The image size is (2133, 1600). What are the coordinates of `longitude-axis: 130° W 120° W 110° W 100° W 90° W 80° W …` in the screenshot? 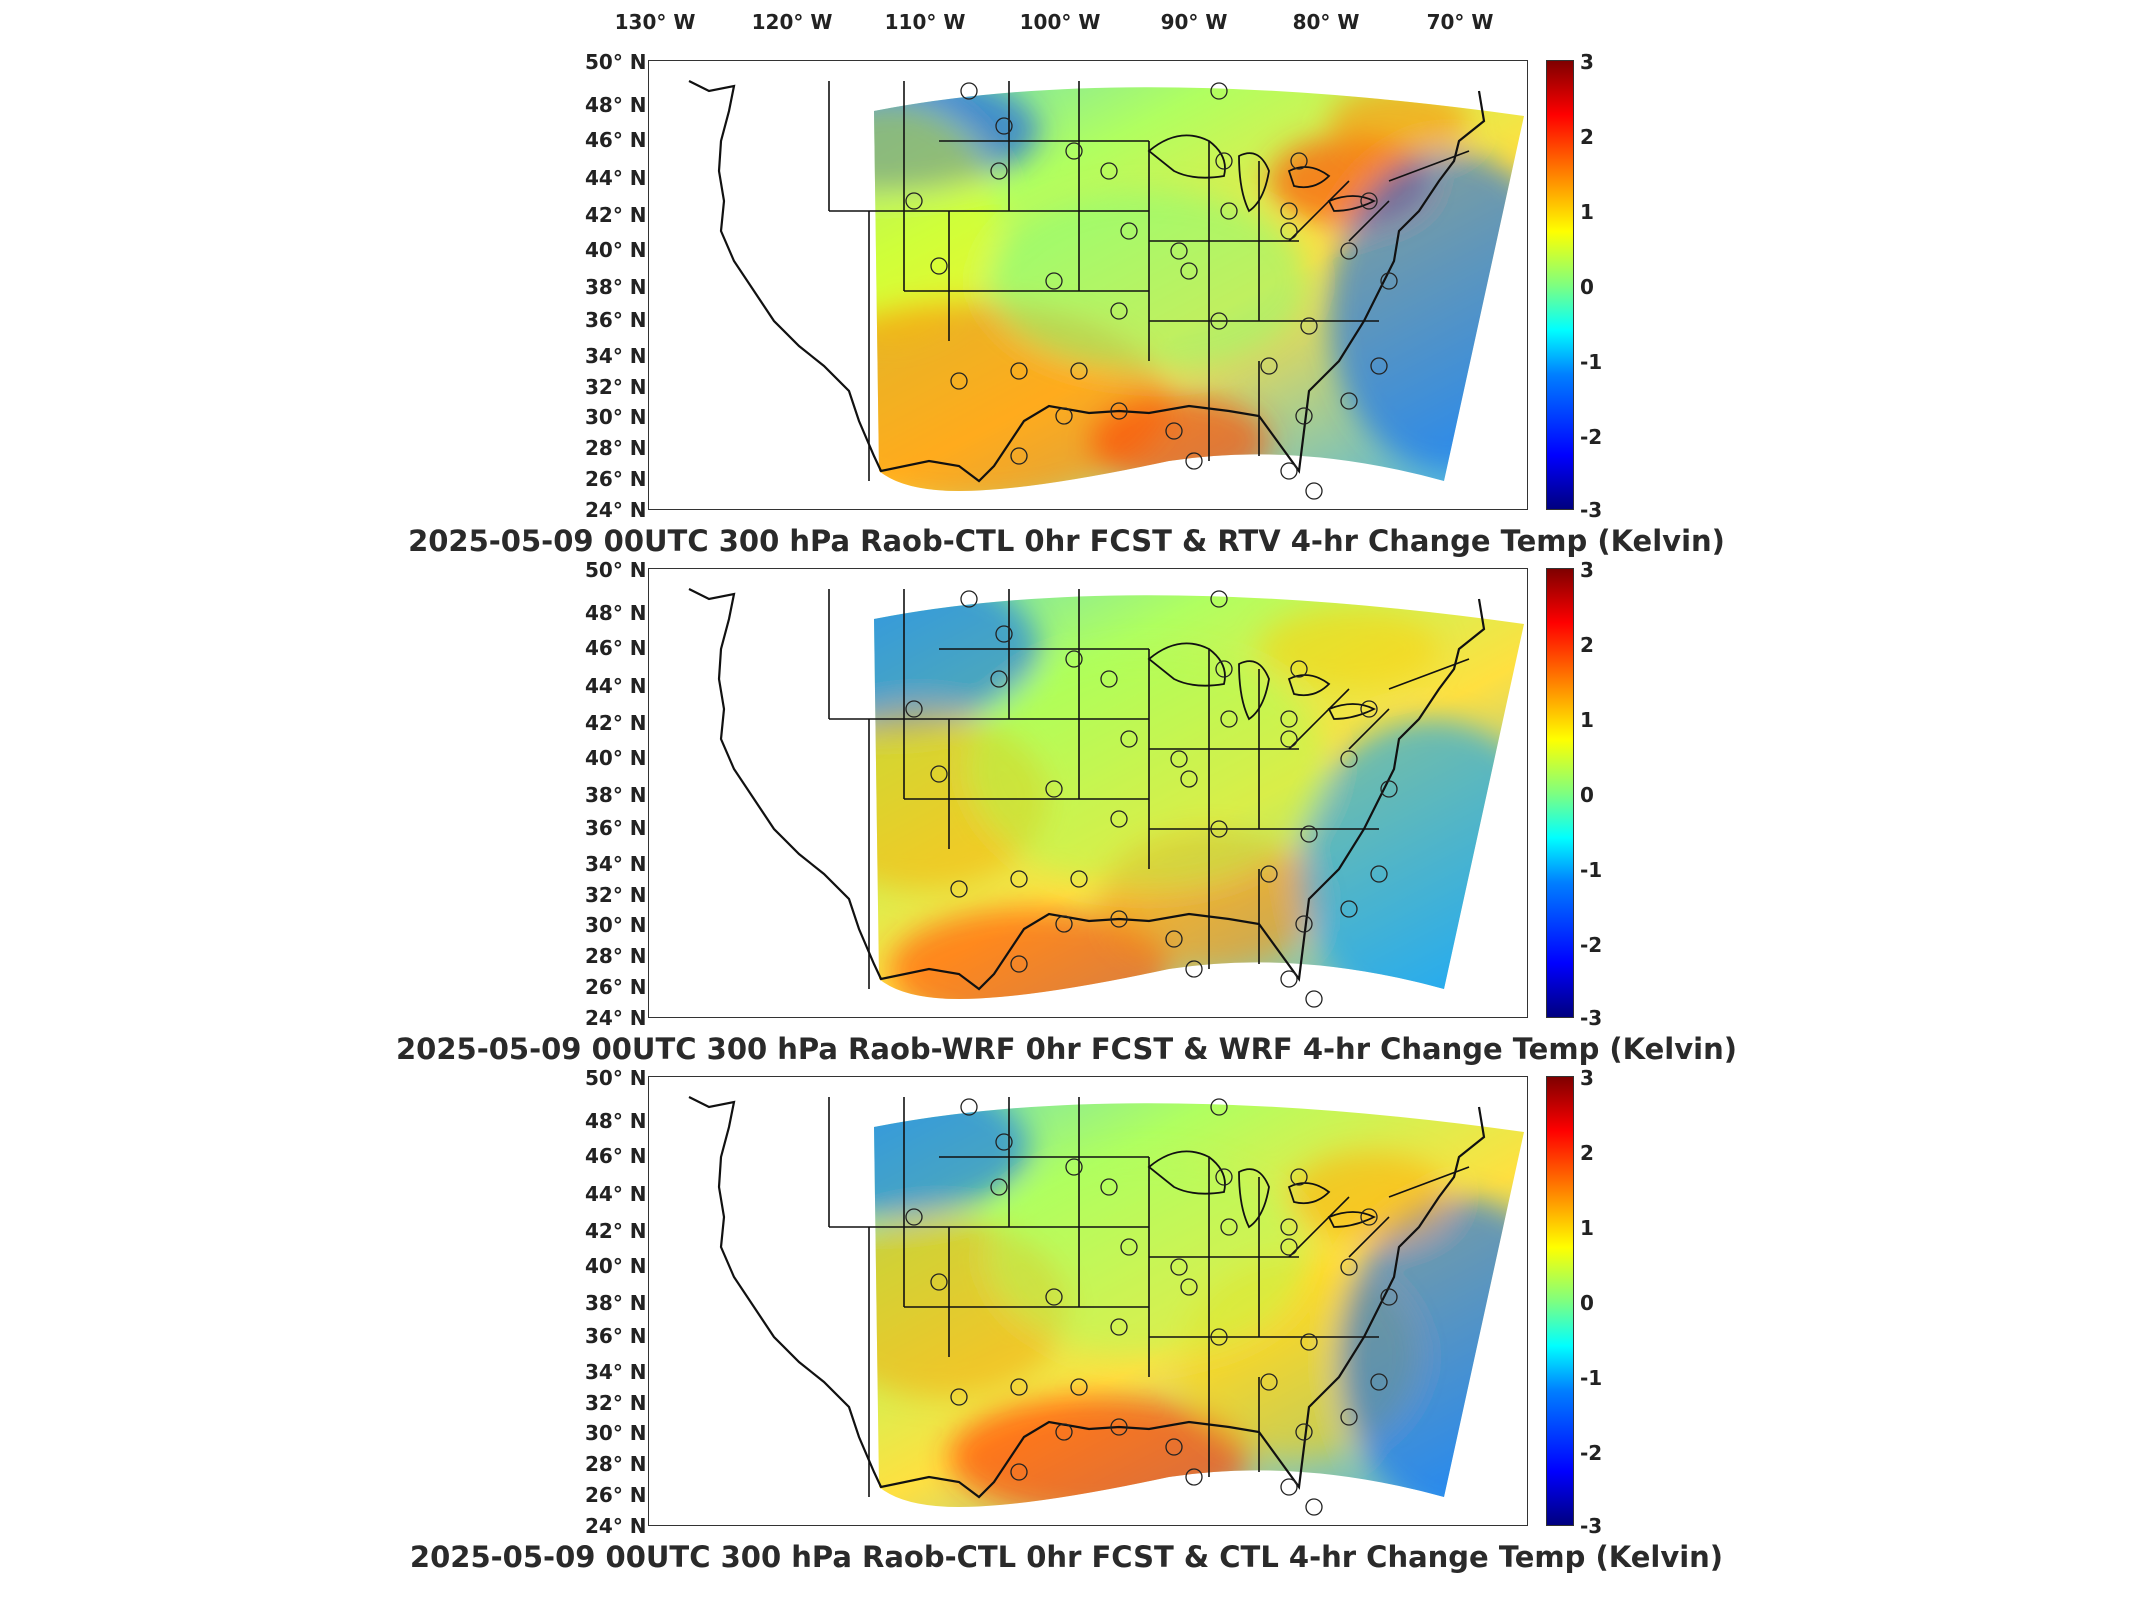 It's located at (1066, 20).